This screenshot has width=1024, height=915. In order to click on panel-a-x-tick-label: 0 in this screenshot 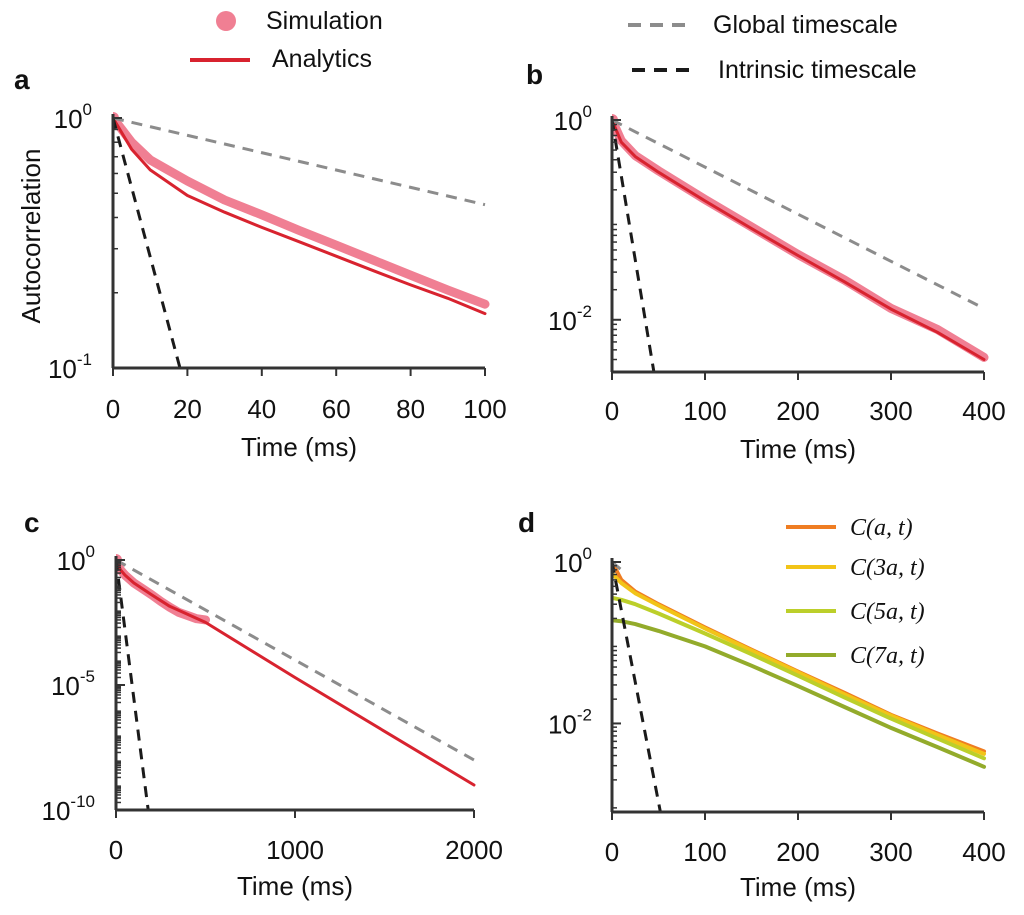, I will do `click(113, 409)`.